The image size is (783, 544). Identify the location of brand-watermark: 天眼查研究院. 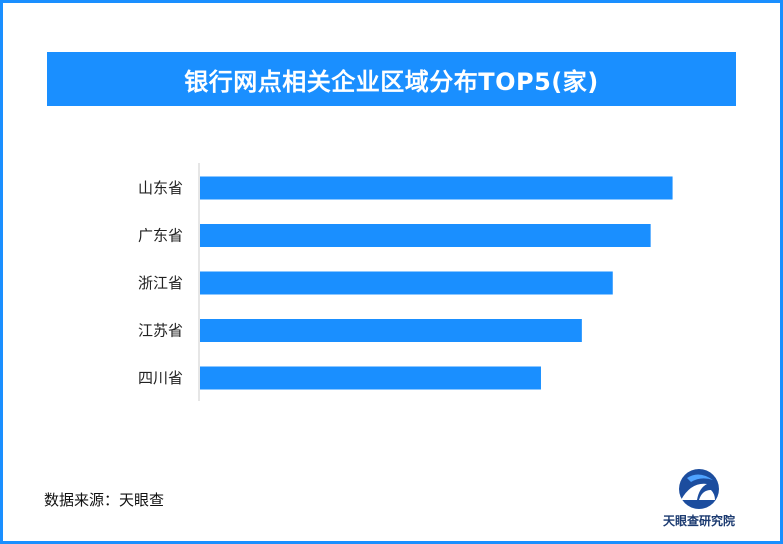
(699, 500).